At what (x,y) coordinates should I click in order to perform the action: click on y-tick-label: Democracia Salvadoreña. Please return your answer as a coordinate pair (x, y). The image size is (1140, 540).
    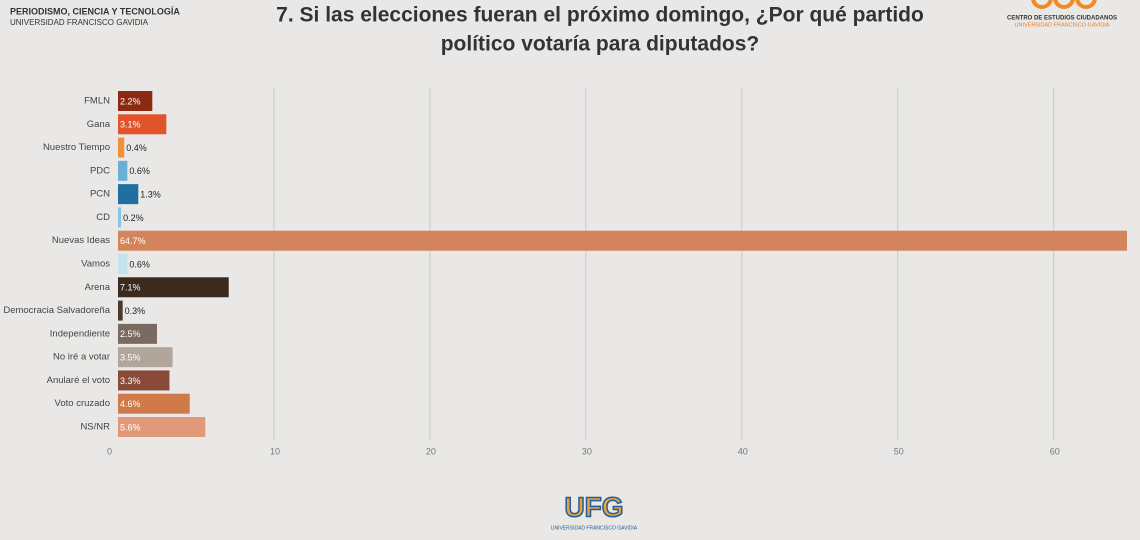
    Looking at the image, I should click on (56, 310).